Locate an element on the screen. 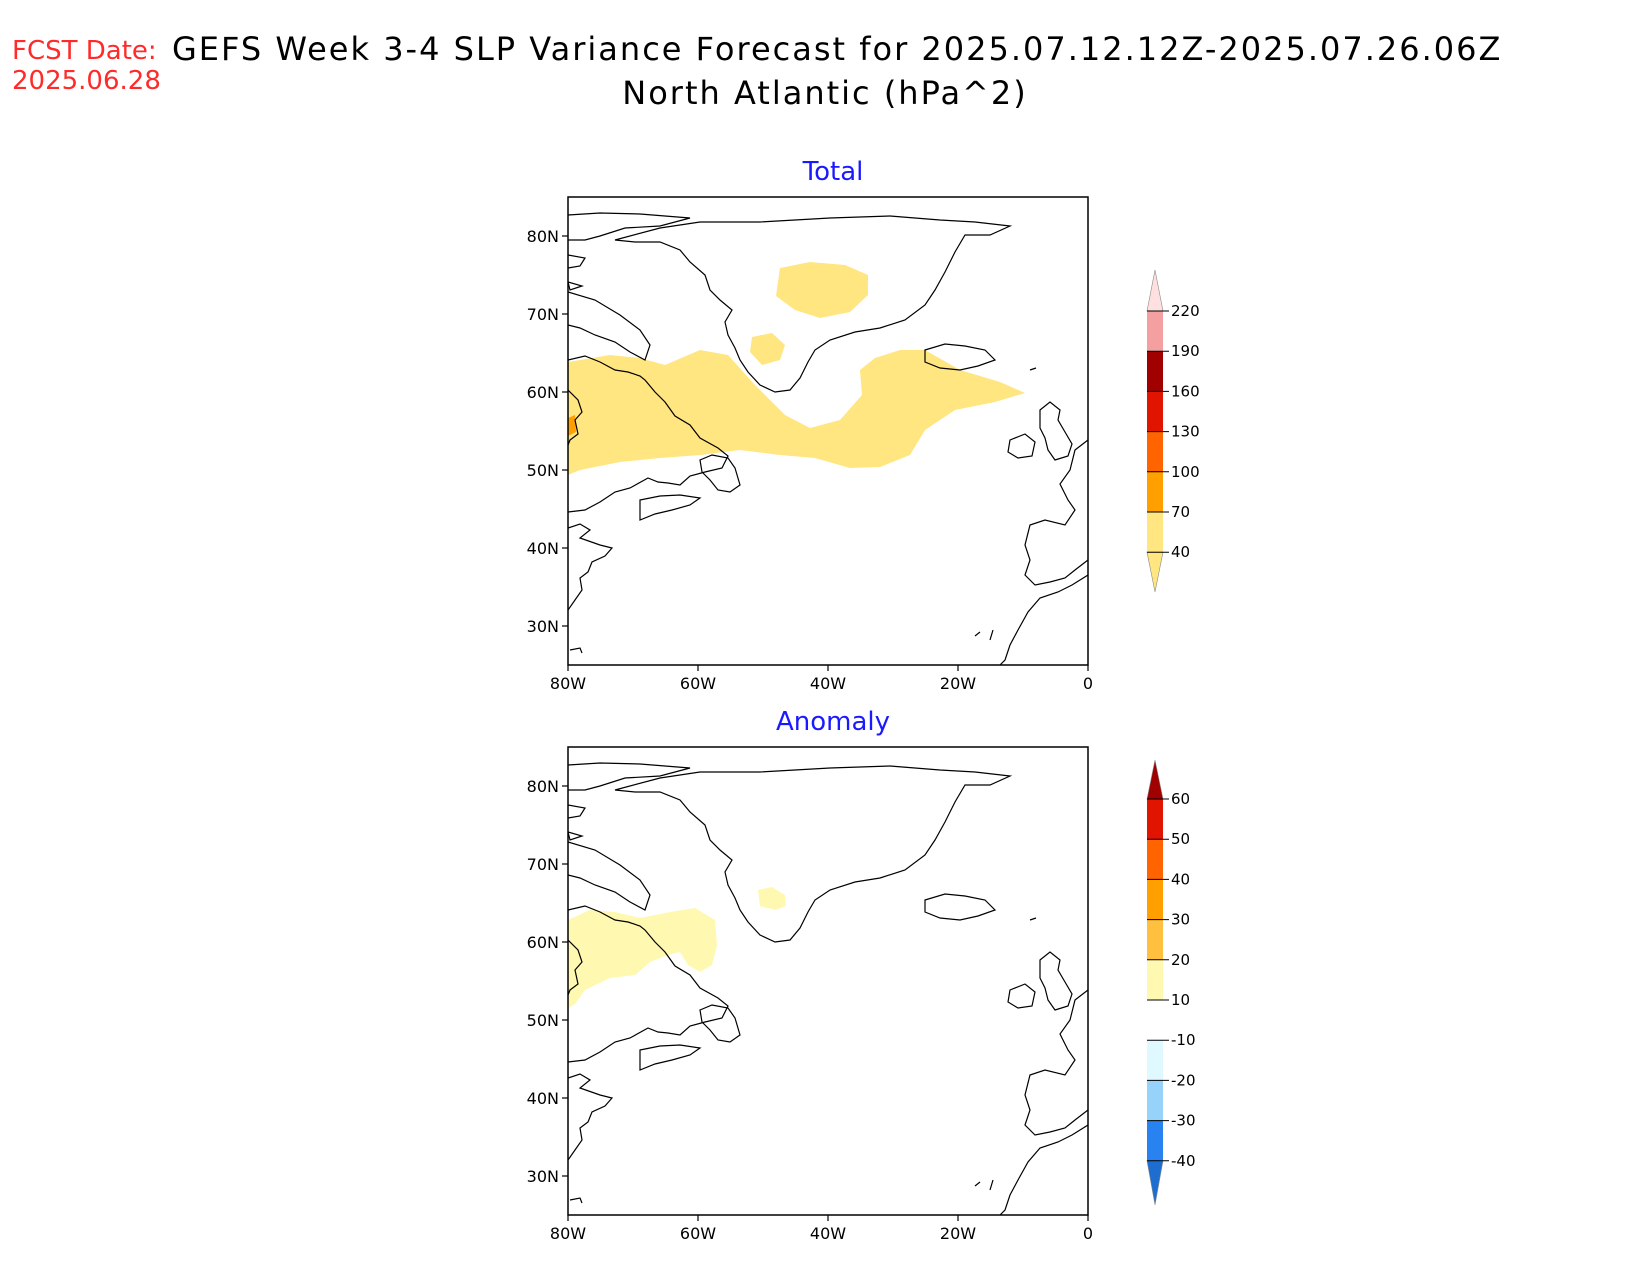  total-shading is located at coordinates (796, 368).